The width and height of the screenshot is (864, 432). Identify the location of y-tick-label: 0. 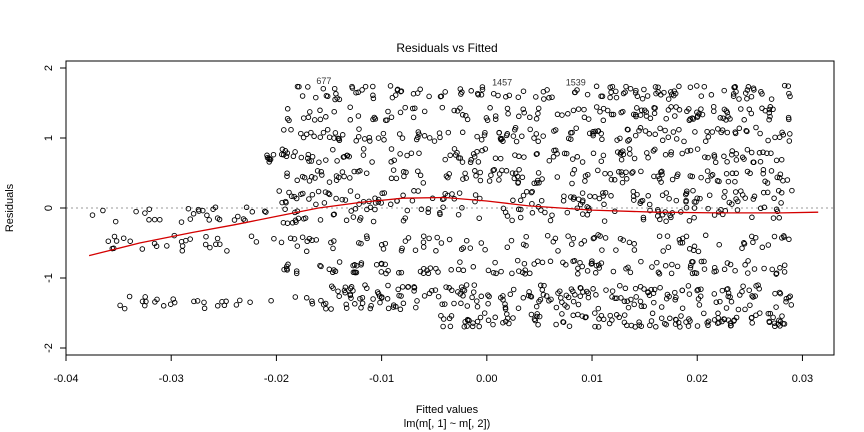
(49, 208).